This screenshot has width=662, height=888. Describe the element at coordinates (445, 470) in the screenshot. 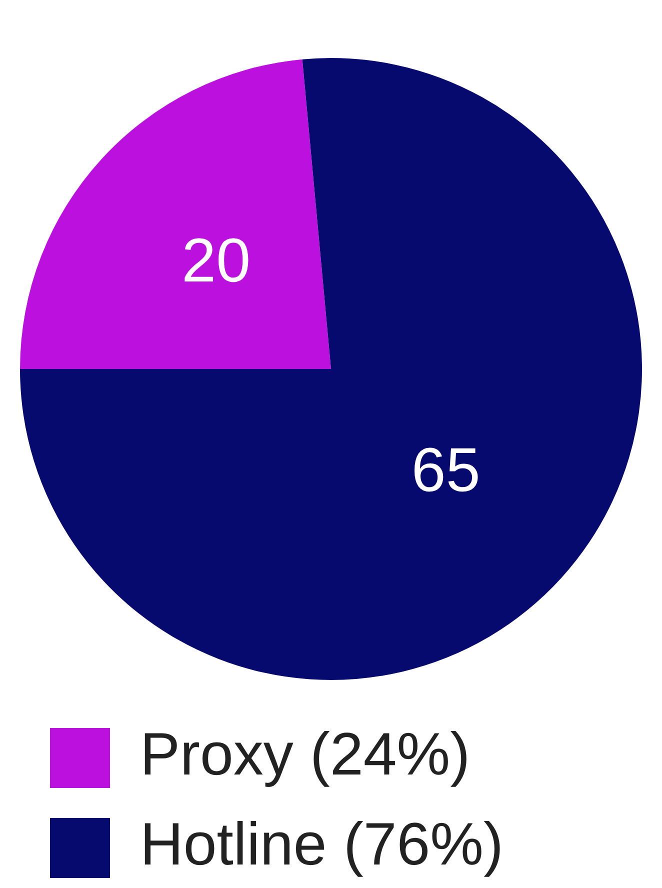

I see `data-label: 65` at that location.